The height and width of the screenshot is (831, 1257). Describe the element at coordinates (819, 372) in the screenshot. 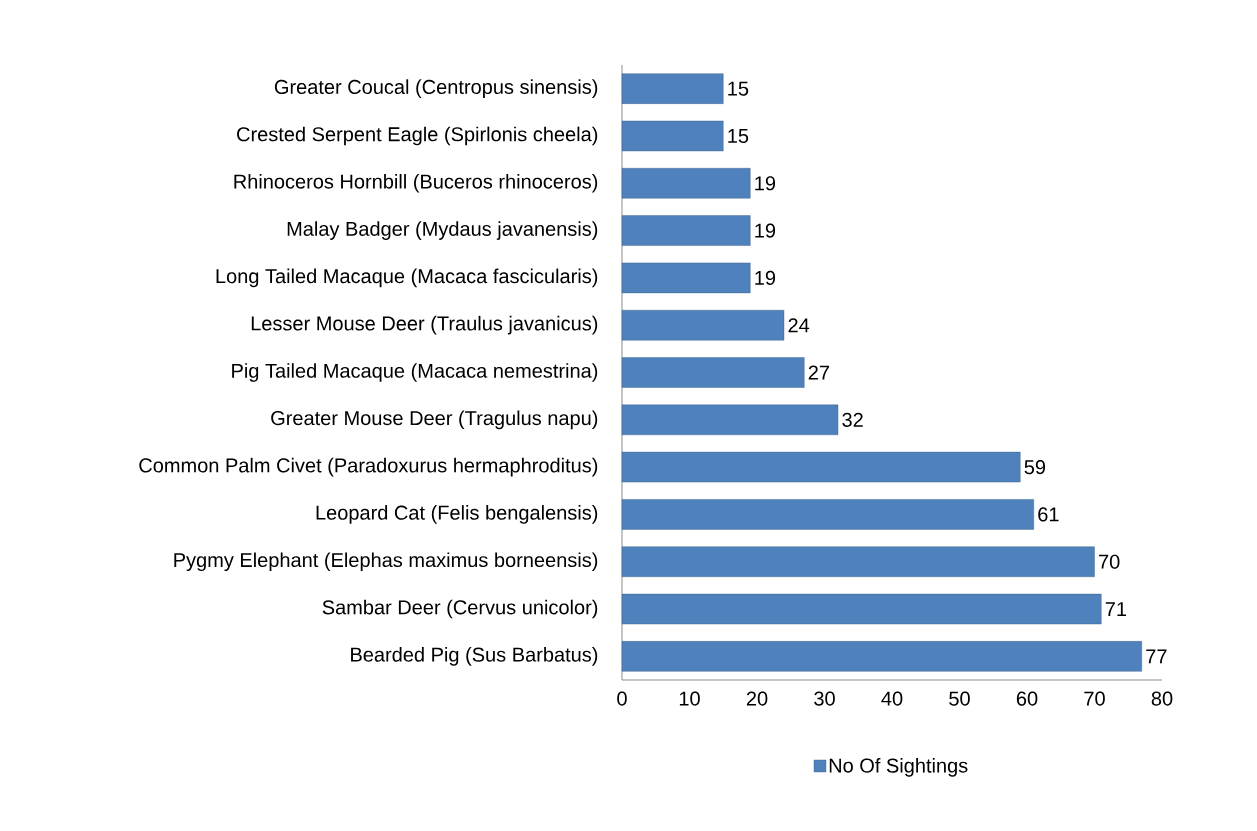

I see `data-label: 27` at that location.